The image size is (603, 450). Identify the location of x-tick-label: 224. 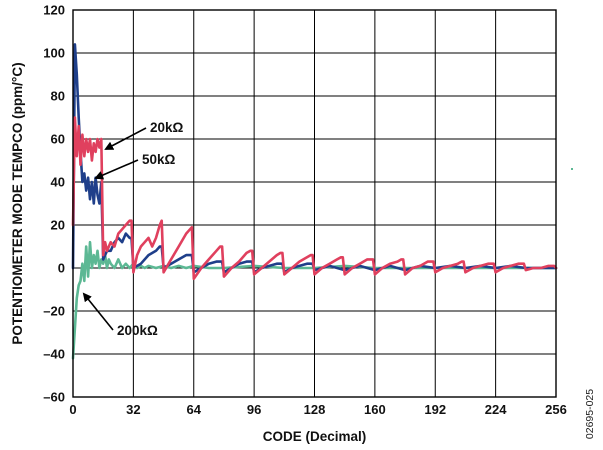
(496, 409).